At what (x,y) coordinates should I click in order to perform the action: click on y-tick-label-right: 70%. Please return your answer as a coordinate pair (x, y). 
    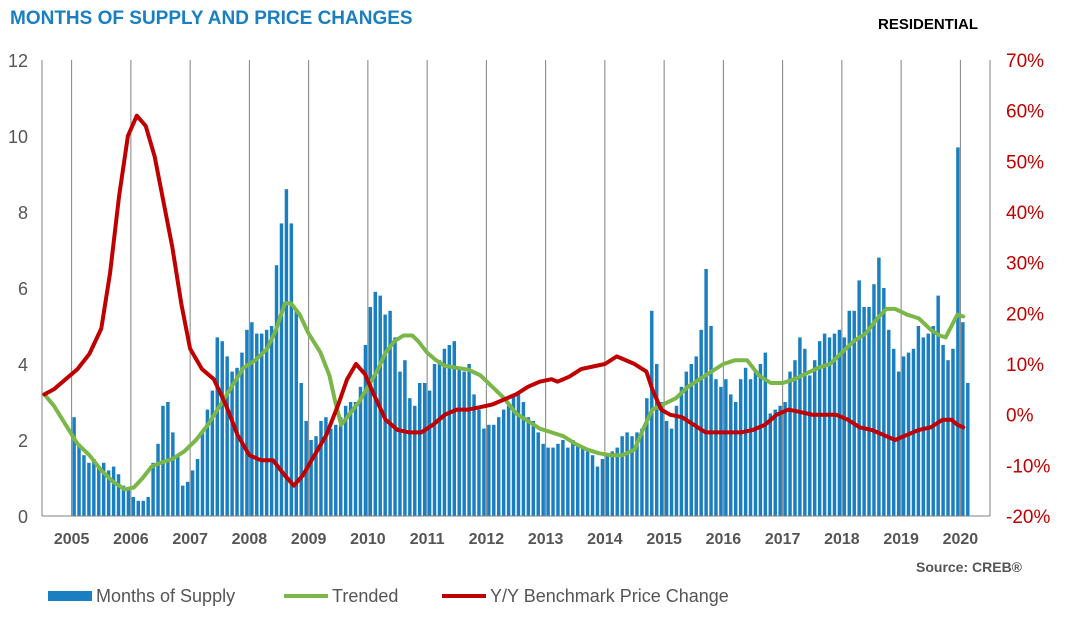
    Looking at the image, I should click on (1025, 61).